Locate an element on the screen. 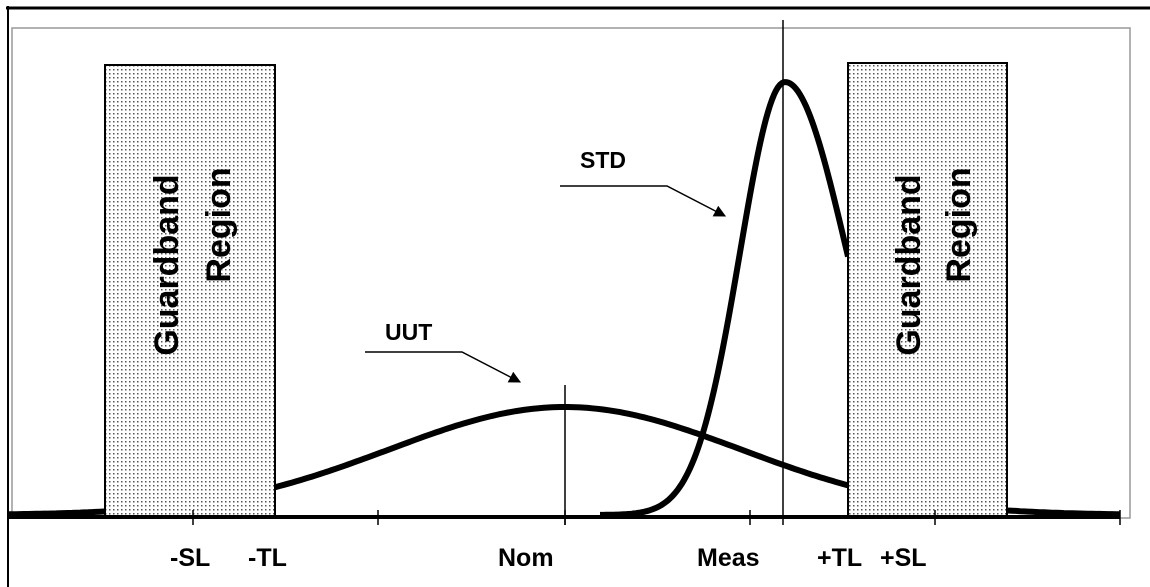 The width and height of the screenshot is (1150, 587). axis-label: Meas is located at coordinates (728, 558).